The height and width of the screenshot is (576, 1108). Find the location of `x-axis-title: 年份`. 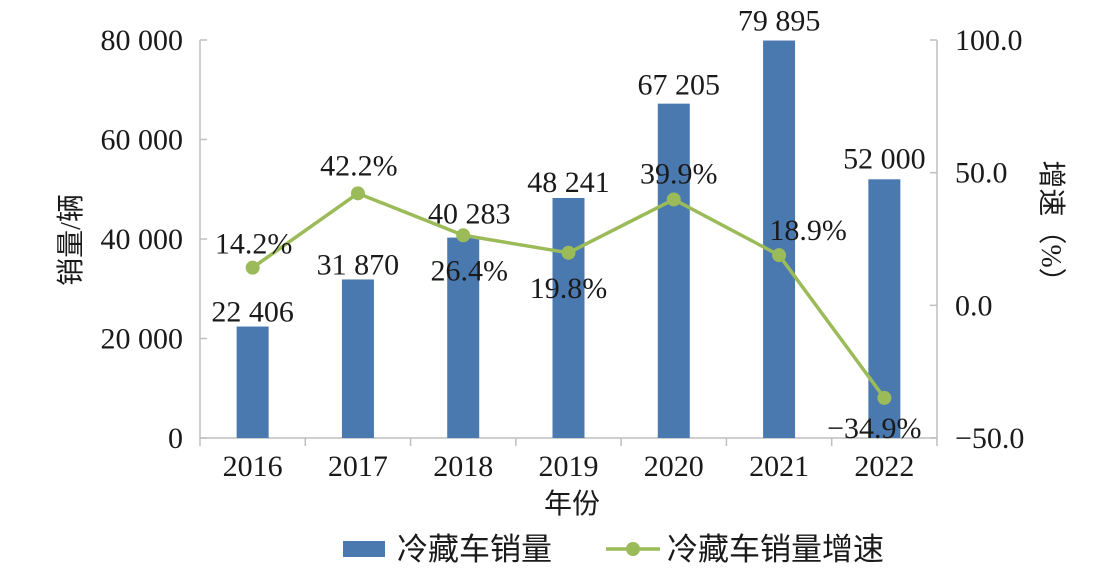

x-axis-title: 年份 is located at coordinates (572, 504).